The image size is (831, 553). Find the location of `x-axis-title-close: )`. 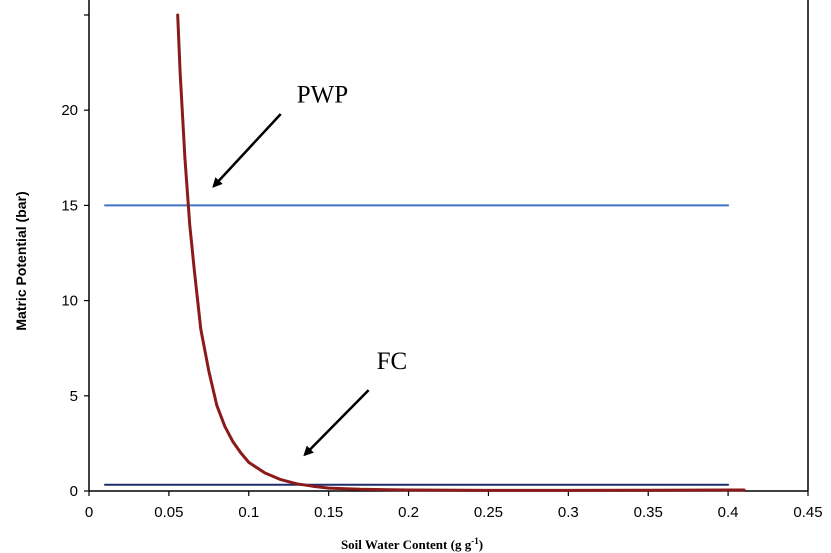

x-axis-title-close: ) is located at coordinates (481, 544).